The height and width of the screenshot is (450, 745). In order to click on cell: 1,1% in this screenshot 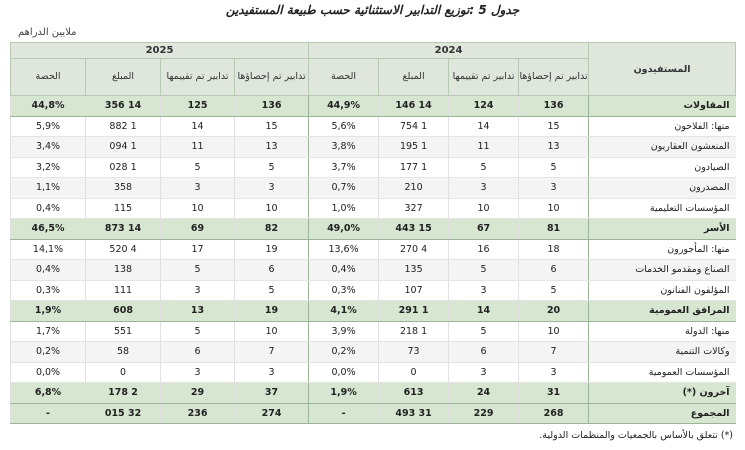, I will do `click(47, 188)`.